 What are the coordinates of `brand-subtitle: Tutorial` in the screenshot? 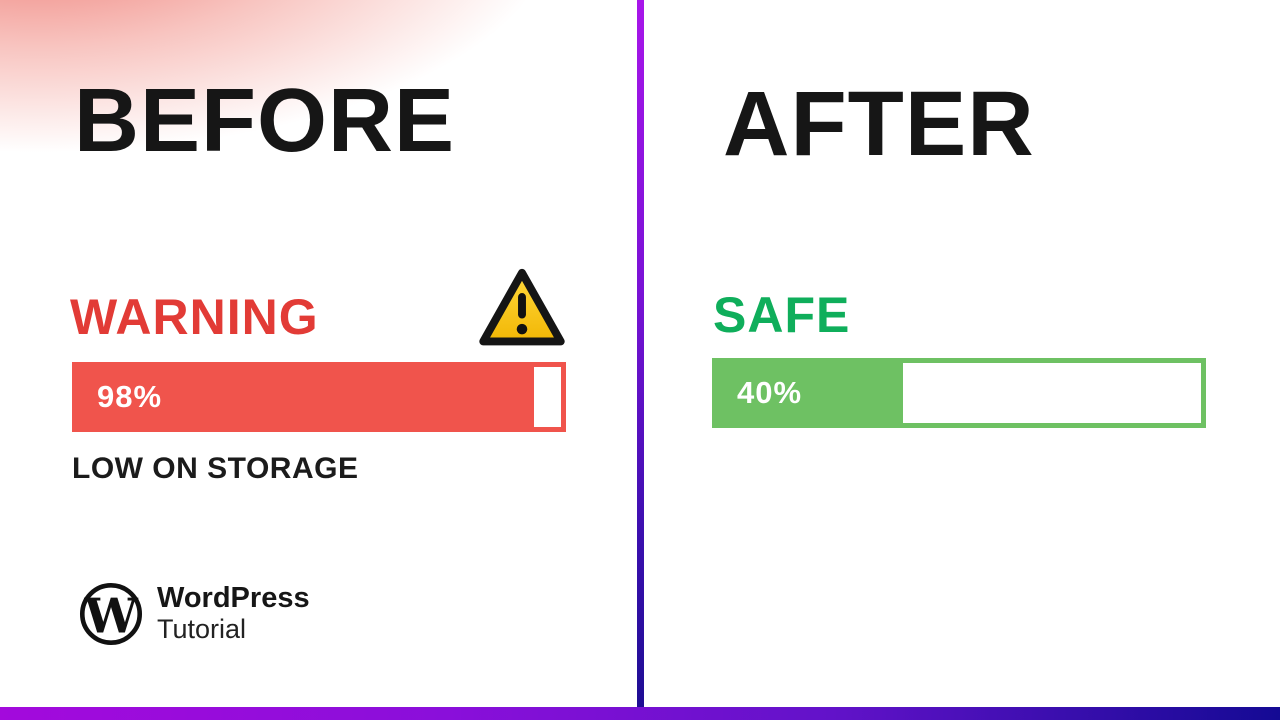 It's located at (202, 629).